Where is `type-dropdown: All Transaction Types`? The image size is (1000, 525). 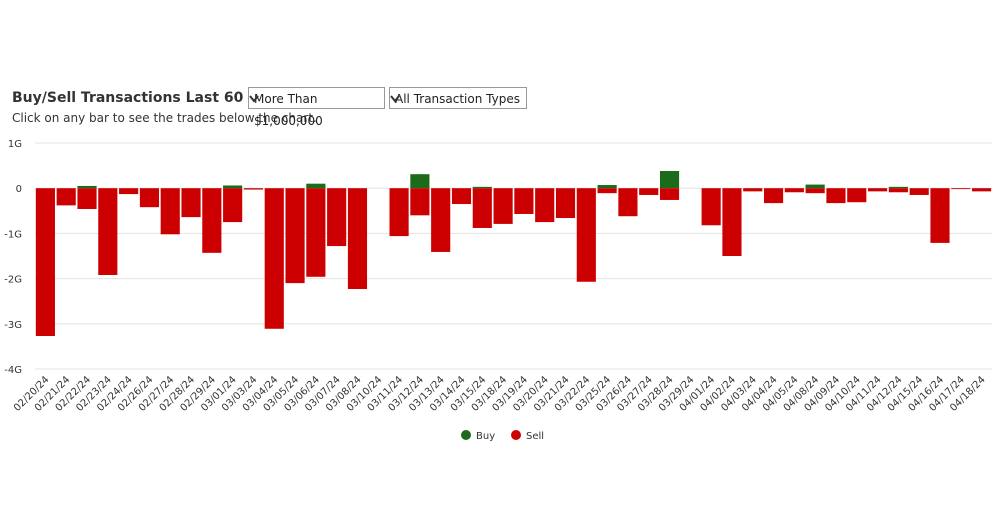 type-dropdown: All Transaction Types is located at coordinates (458, 98).